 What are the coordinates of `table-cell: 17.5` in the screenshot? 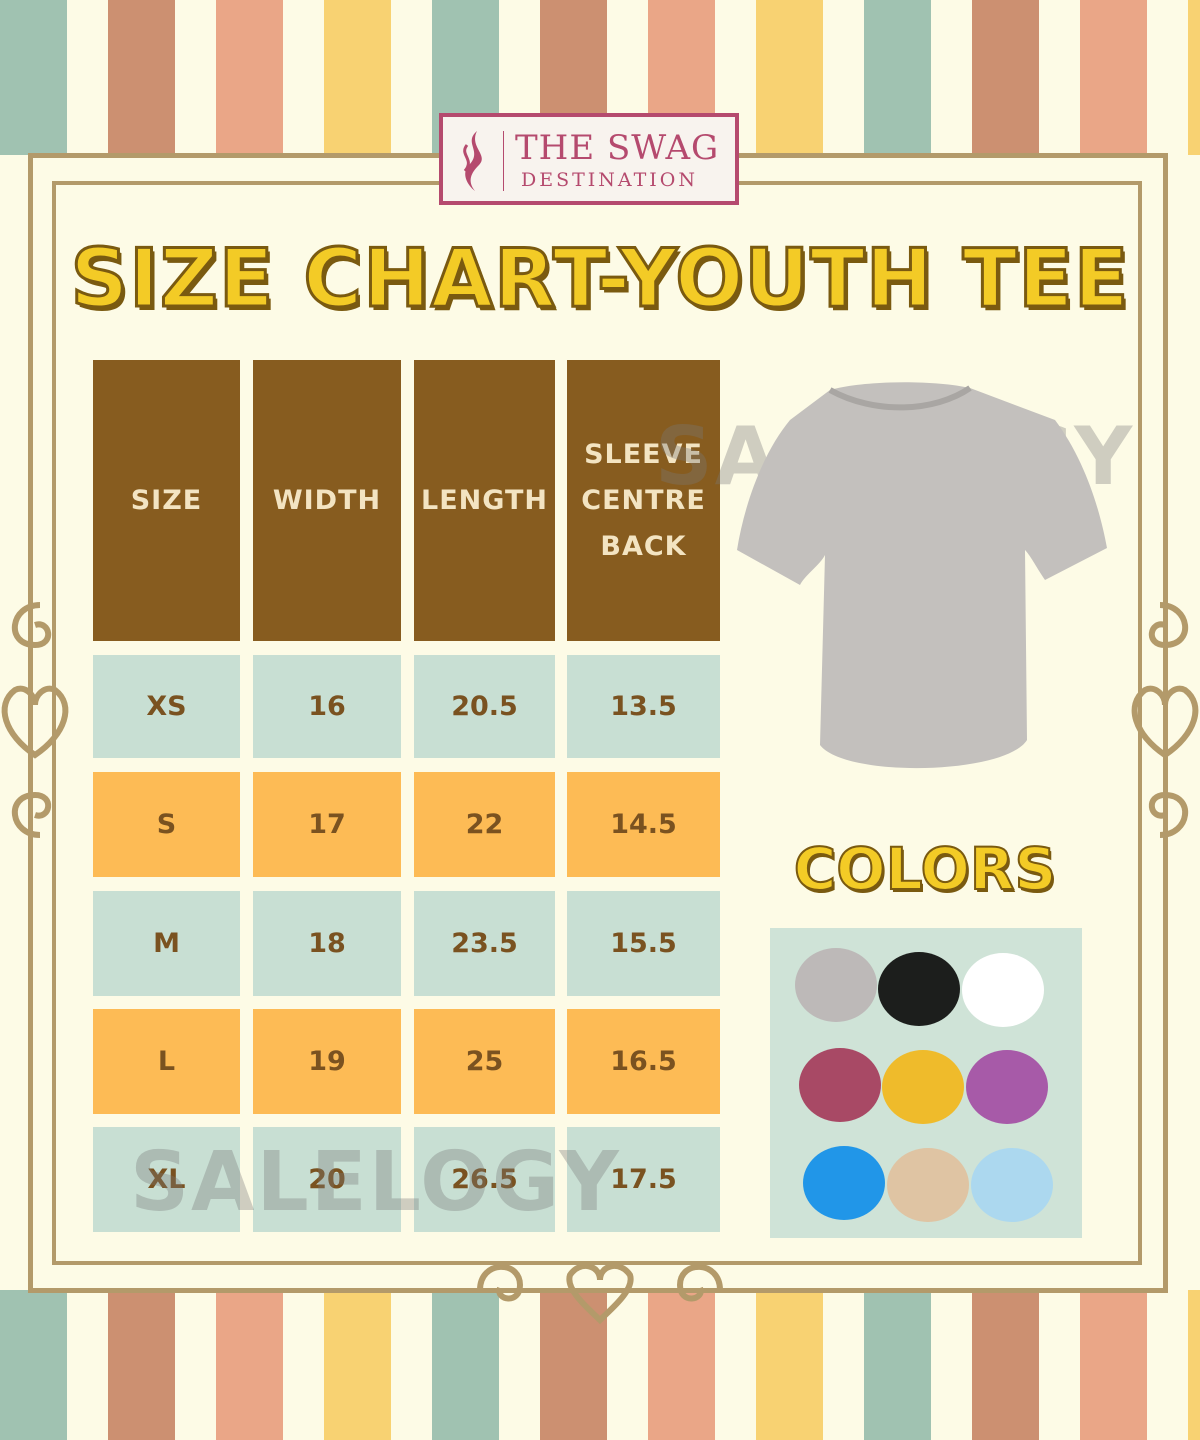 It's located at (643, 1179).